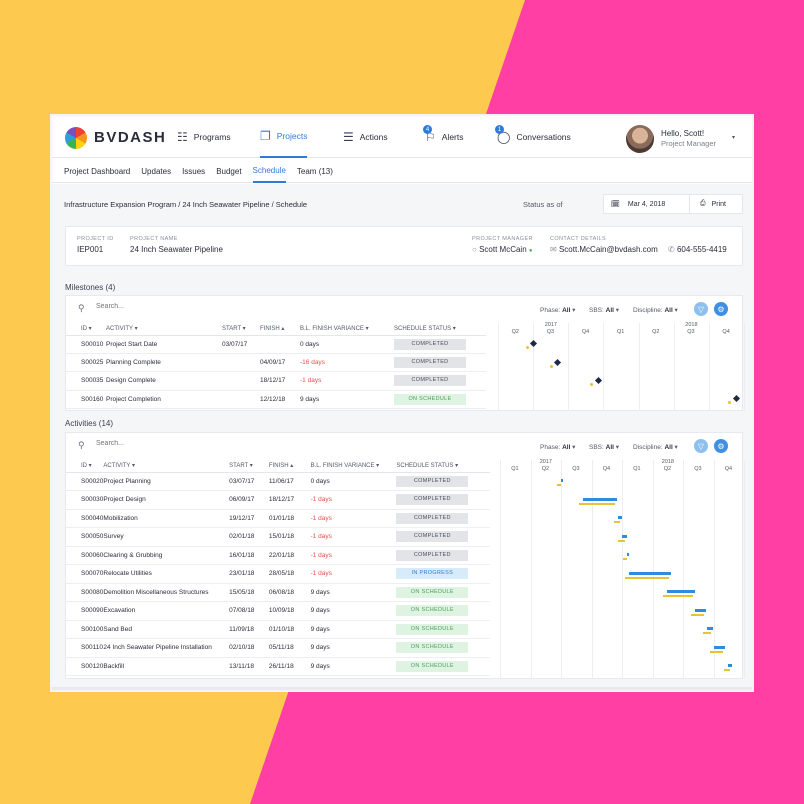  Describe the element at coordinates (130, 137) in the screenshot. I see `brand-name: BVDASH` at that location.